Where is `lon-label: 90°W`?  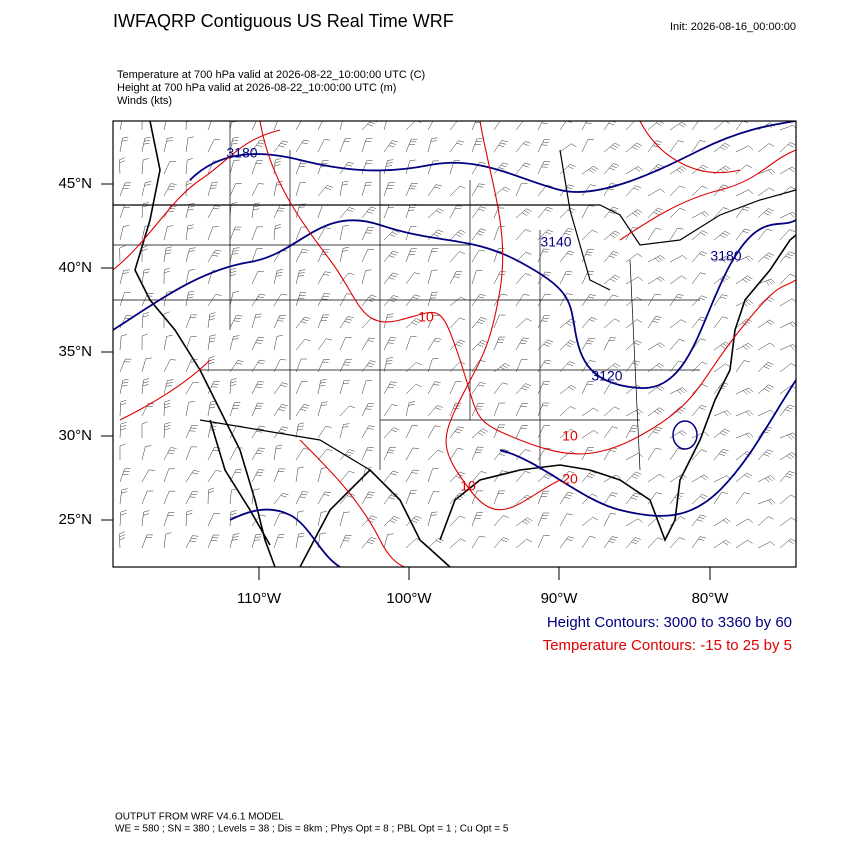 lon-label: 90°W is located at coordinates (560, 598).